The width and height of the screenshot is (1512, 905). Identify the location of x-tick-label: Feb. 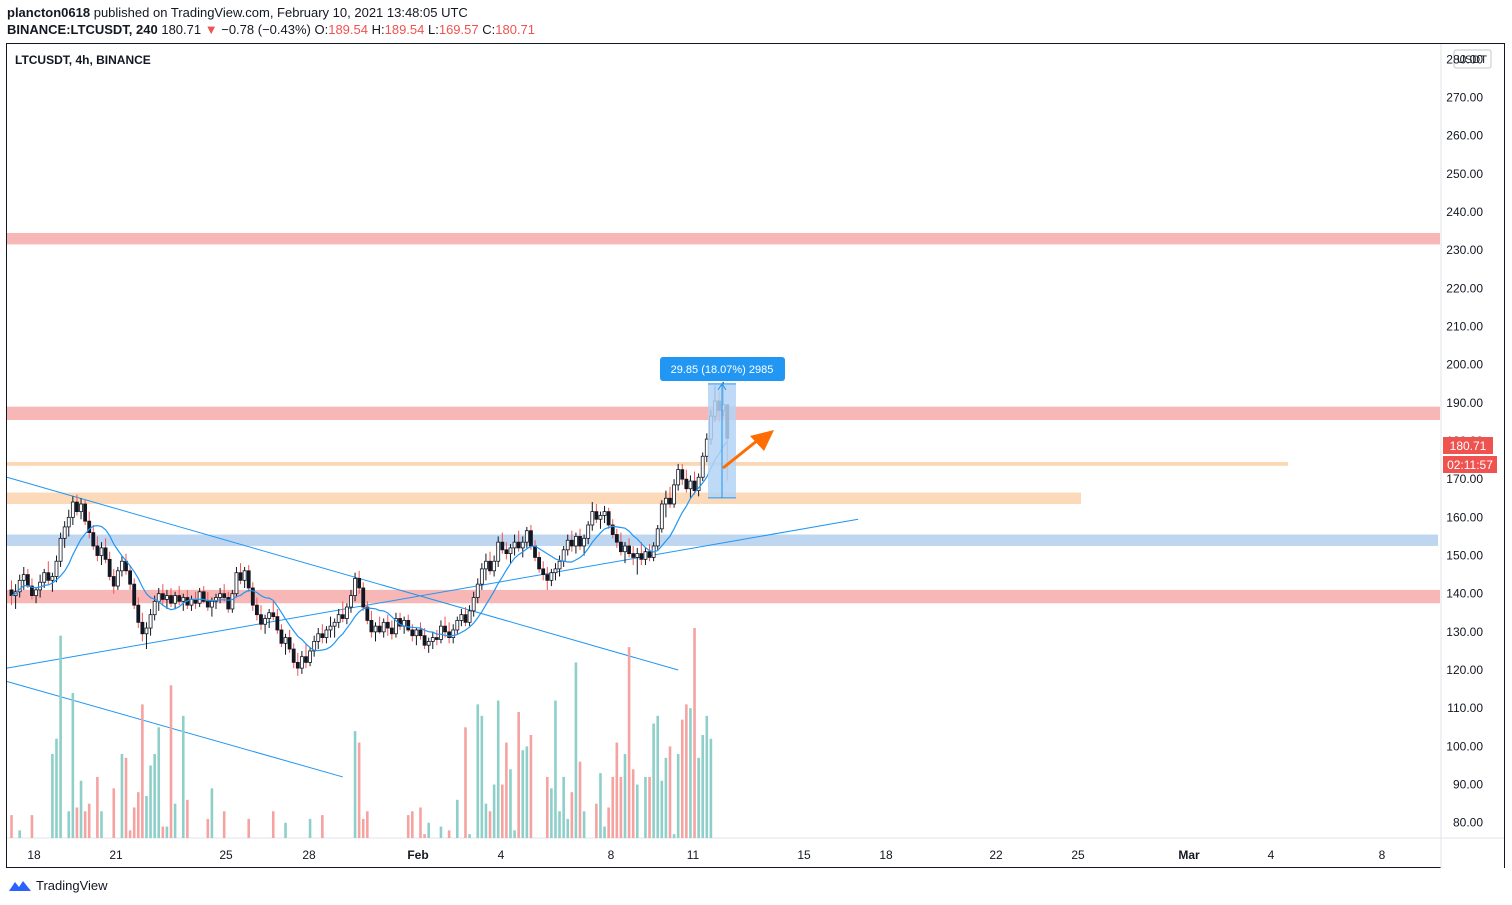
(417, 855).